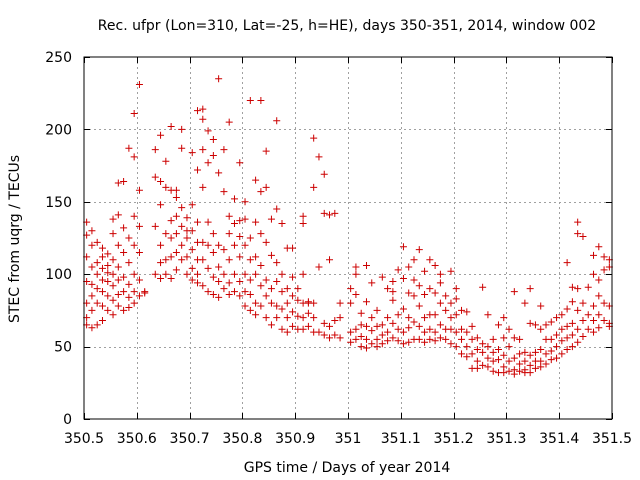  I want to click on x-tick-label: 350.9, so click(295, 439).